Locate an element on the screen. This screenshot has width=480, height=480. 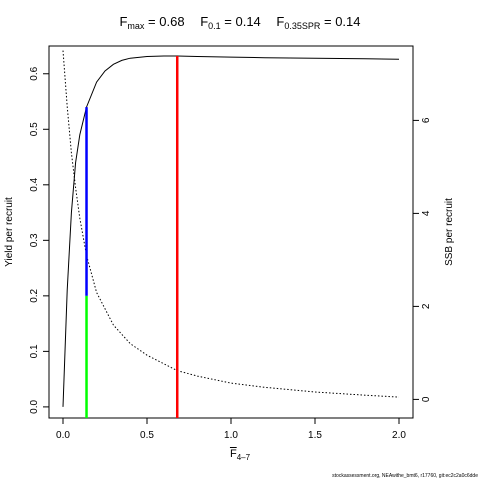
y-right-tick-label: 0 is located at coordinates (426, 399).